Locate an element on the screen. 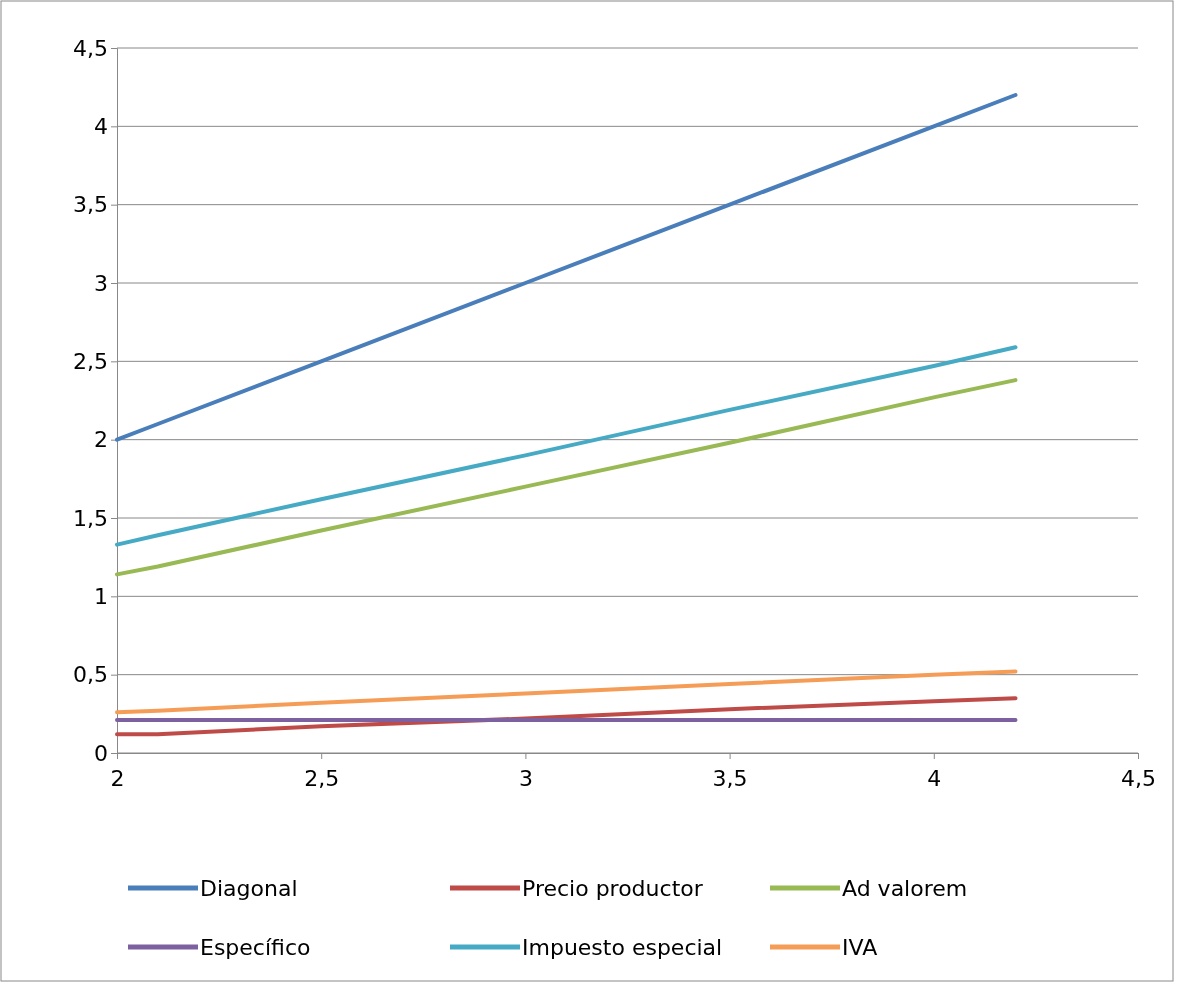  y-tick-label: 0 is located at coordinates (101, 753).